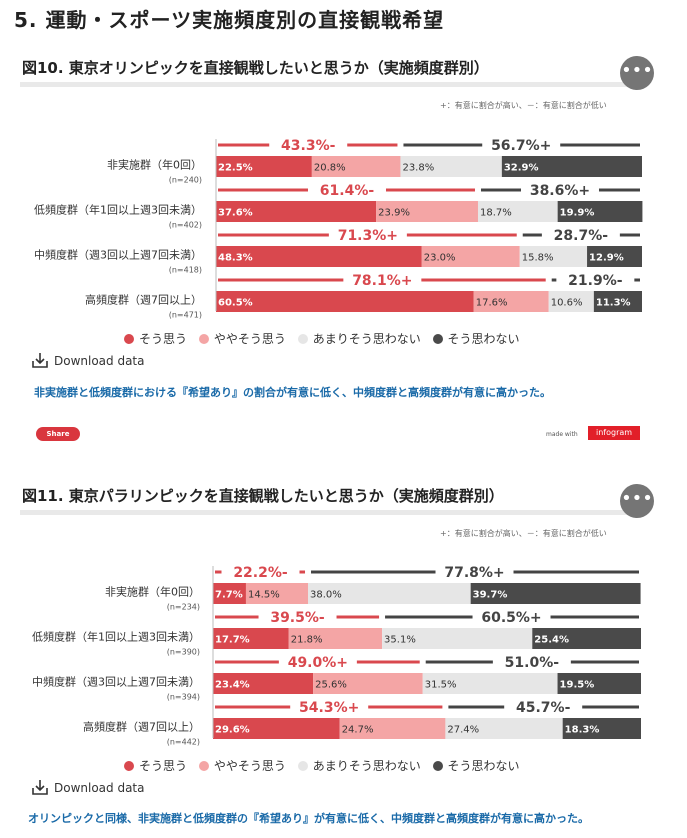  What do you see at coordinates (581, 236) in the screenshot?
I see `aggregate-label-right: 28.7%-` at bounding box center [581, 236].